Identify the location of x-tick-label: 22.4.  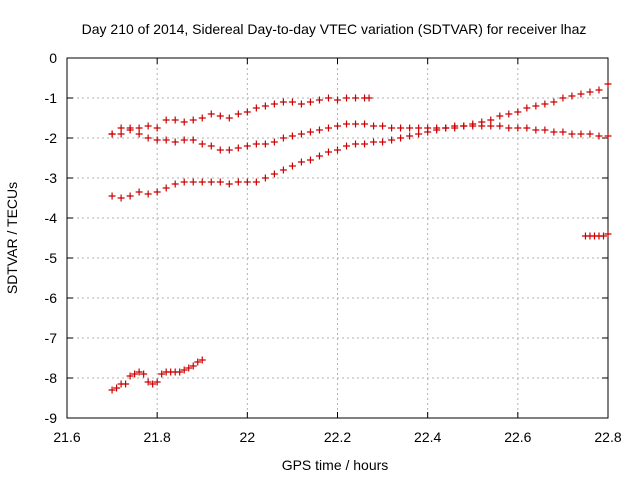
(427, 437).